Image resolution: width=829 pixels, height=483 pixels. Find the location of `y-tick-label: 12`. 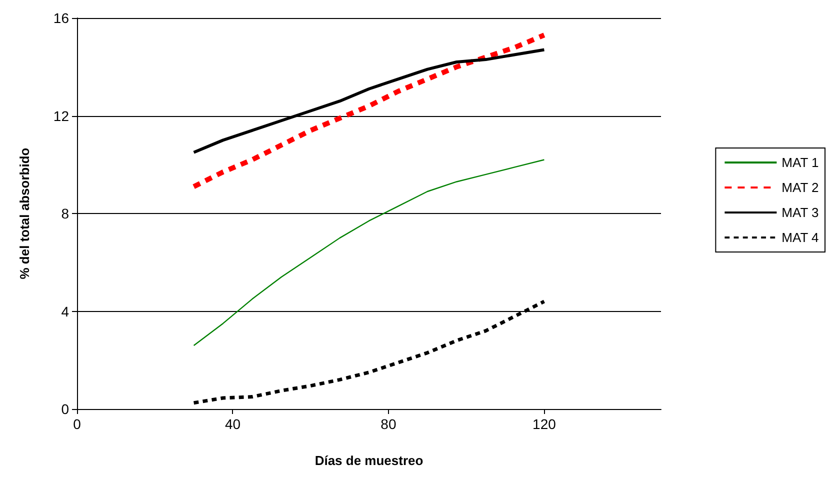

y-tick-label: 12 is located at coordinates (61, 116).